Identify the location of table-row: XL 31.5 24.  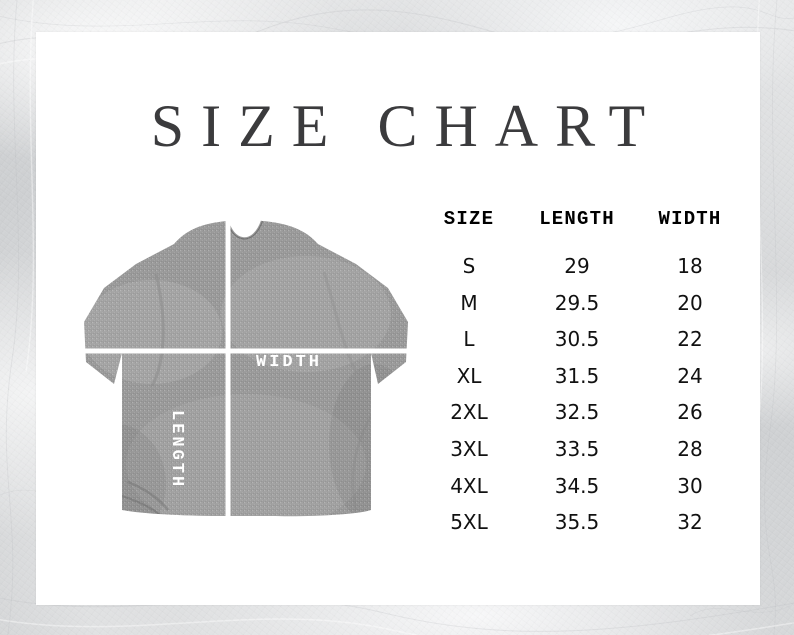
(582, 384).